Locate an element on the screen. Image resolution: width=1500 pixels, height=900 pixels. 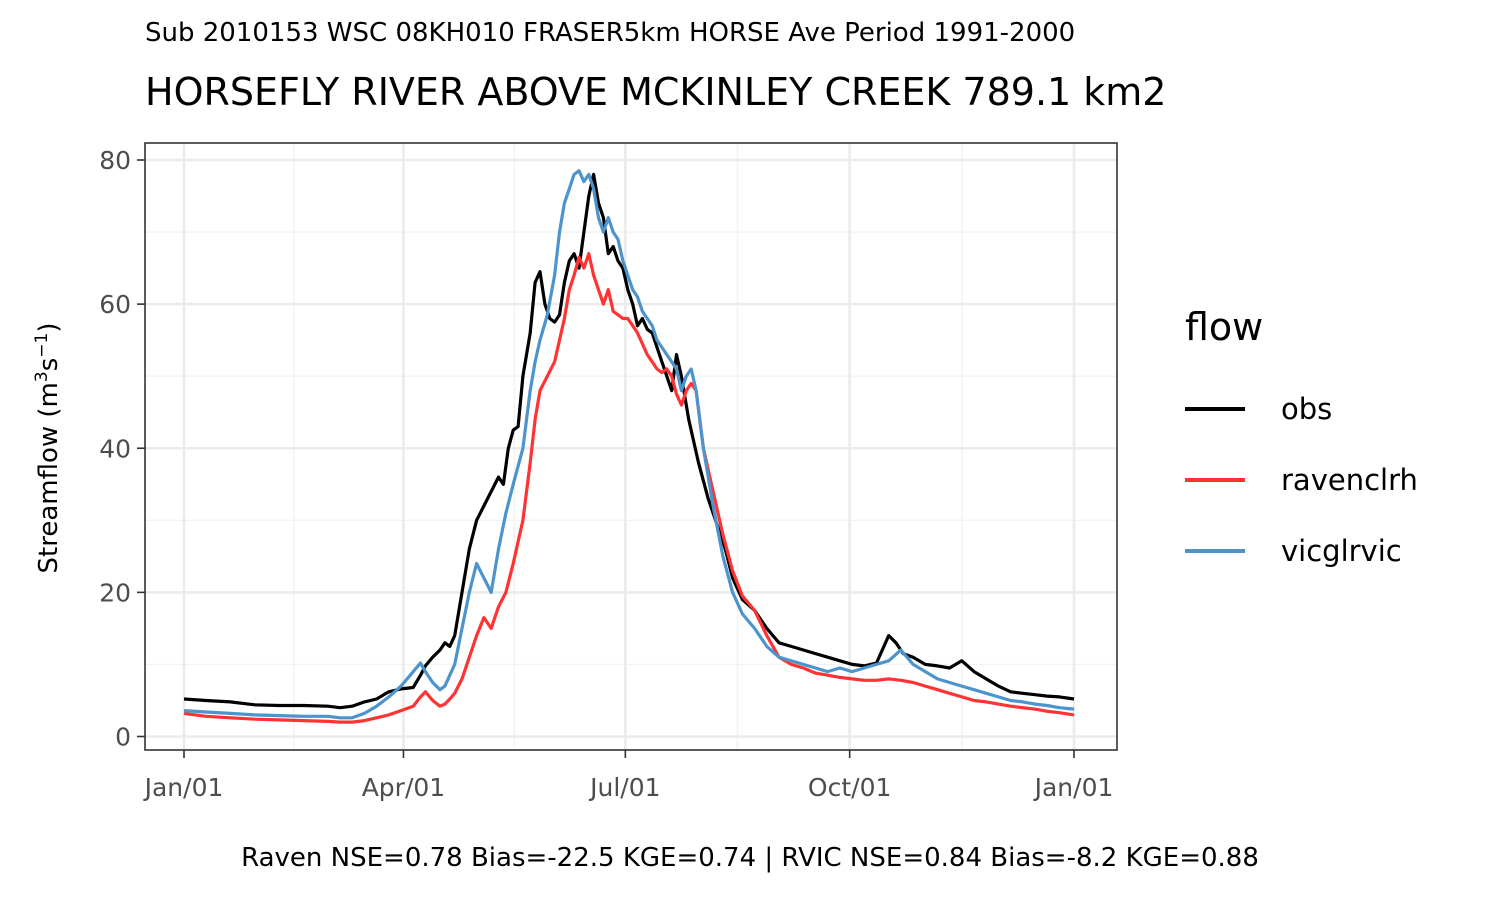
y-tick-label: 60 is located at coordinates (115, 304).